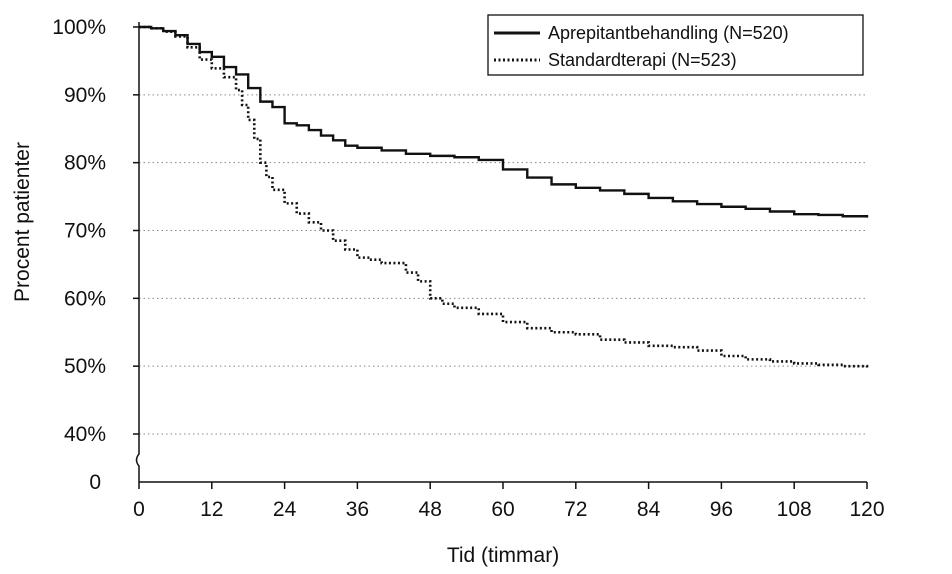 The width and height of the screenshot is (952, 574). I want to click on x-tick-label: 12, so click(211, 509).